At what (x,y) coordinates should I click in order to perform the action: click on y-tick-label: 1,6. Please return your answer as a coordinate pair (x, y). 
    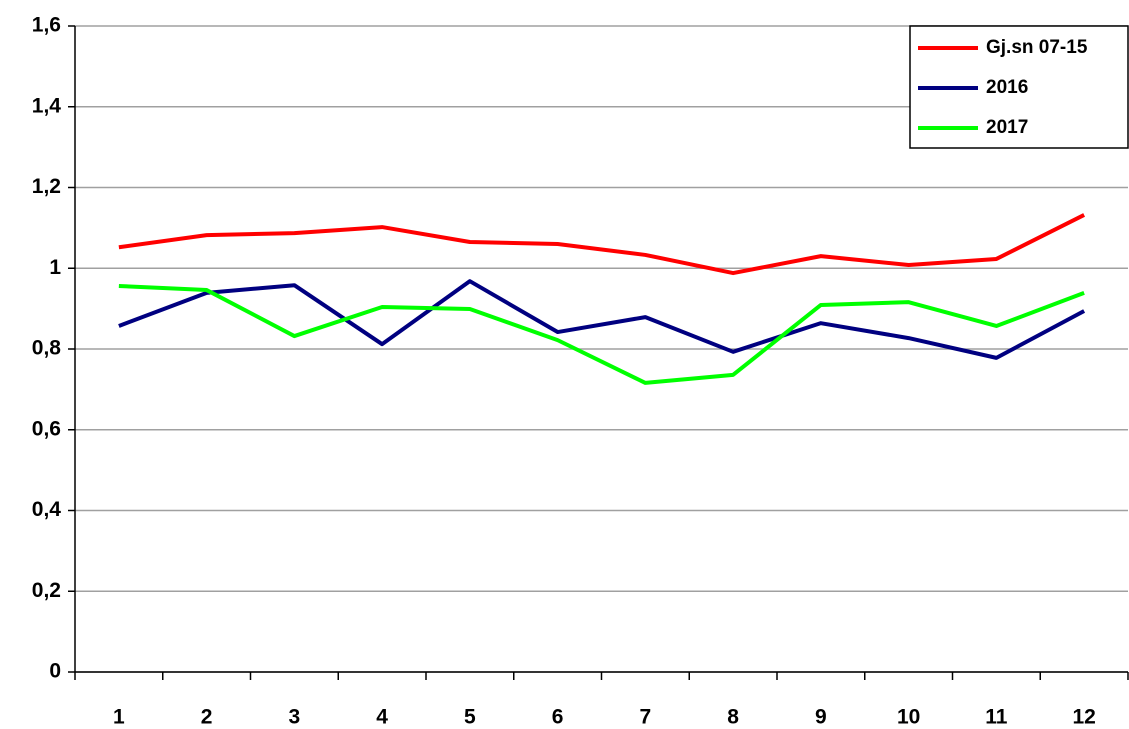
    Looking at the image, I should click on (46, 25).